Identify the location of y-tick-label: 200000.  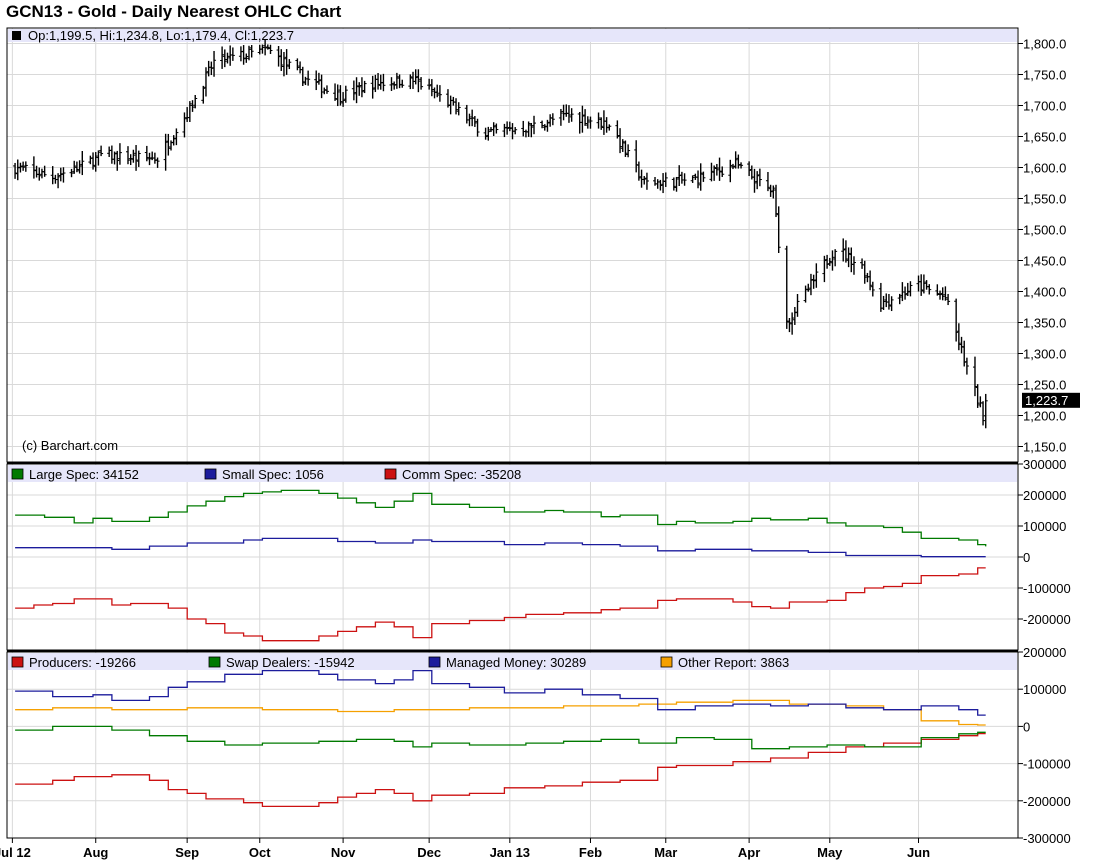
(1044, 652).